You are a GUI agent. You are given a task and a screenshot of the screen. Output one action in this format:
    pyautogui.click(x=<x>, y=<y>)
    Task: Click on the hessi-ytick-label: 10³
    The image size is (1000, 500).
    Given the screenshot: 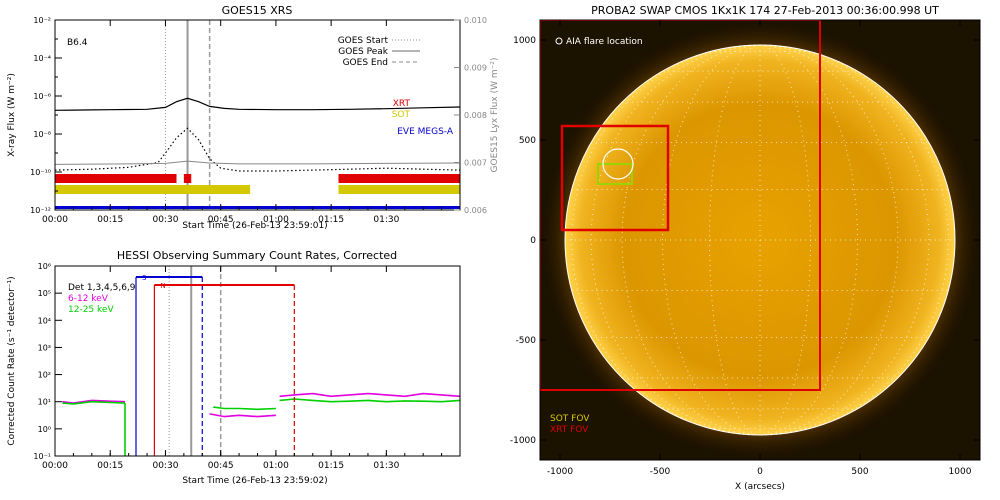 What is the action you would take?
    pyautogui.click(x=44, y=347)
    